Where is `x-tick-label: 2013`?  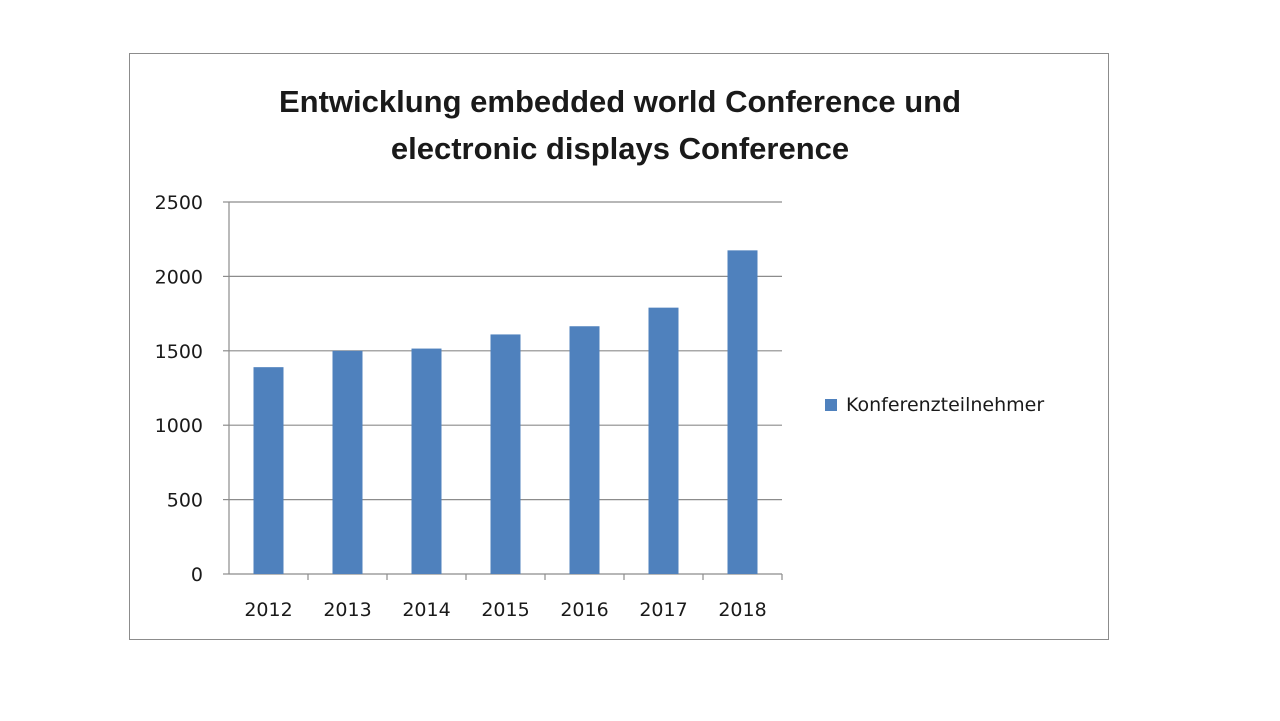 x-tick-label: 2013 is located at coordinates (347, 610).